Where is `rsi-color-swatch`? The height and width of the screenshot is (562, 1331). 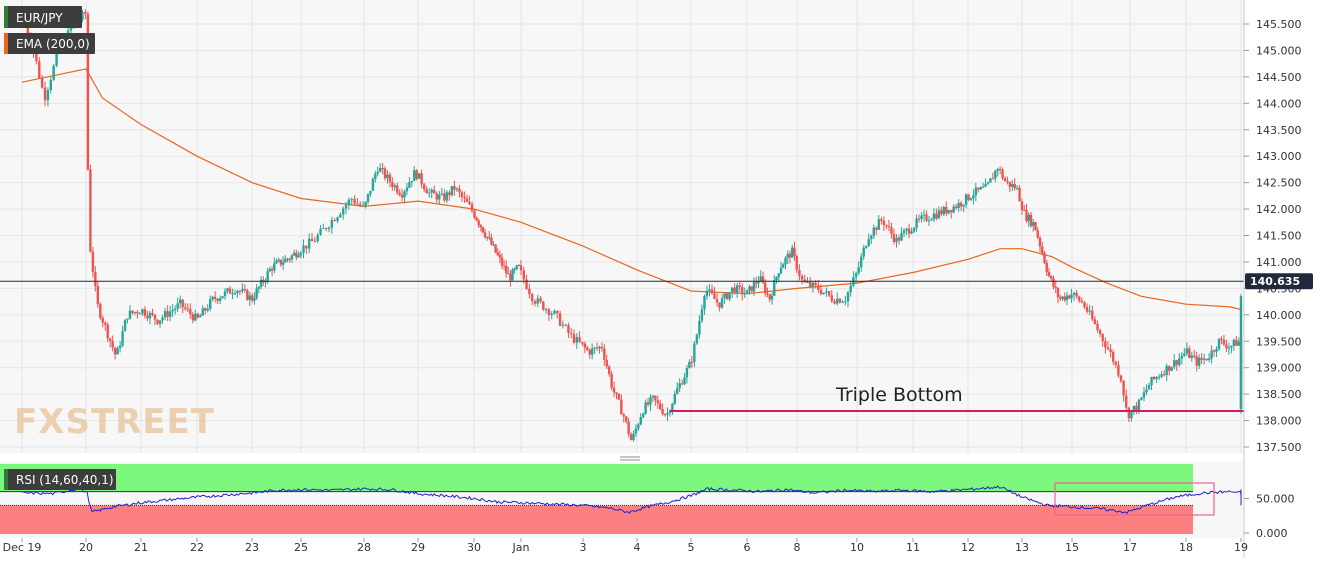
rsi-color-swatch is located at coordinates (6, 479).